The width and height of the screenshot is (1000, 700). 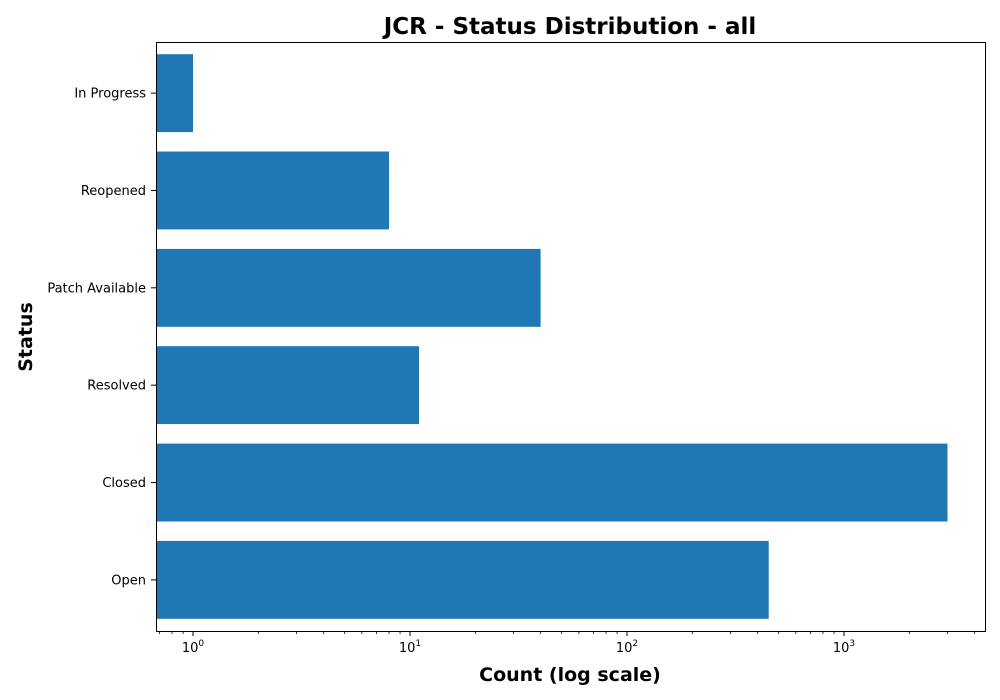 What do you see at coordinates (569, 27) in the screenshot?
I see `chart-title: JCR - Status Distribution - all` at bounding box center [569, 27].